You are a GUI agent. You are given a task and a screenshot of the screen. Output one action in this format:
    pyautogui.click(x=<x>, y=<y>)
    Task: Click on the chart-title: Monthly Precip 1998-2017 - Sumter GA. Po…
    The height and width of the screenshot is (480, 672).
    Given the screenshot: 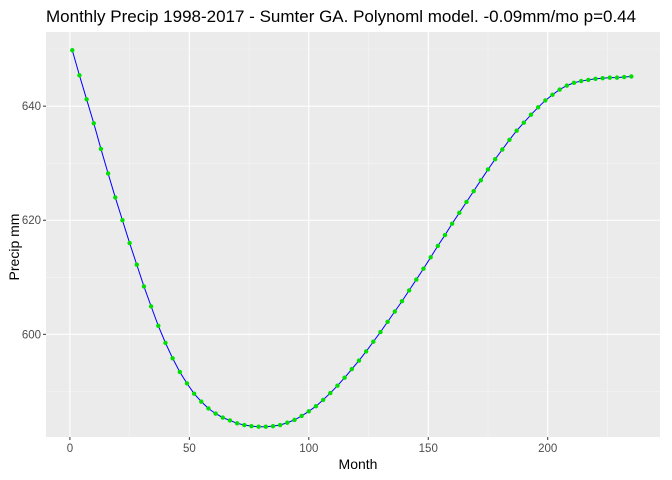 What is the action you would take?
    pyautogui.click(x=341, y=16)
    